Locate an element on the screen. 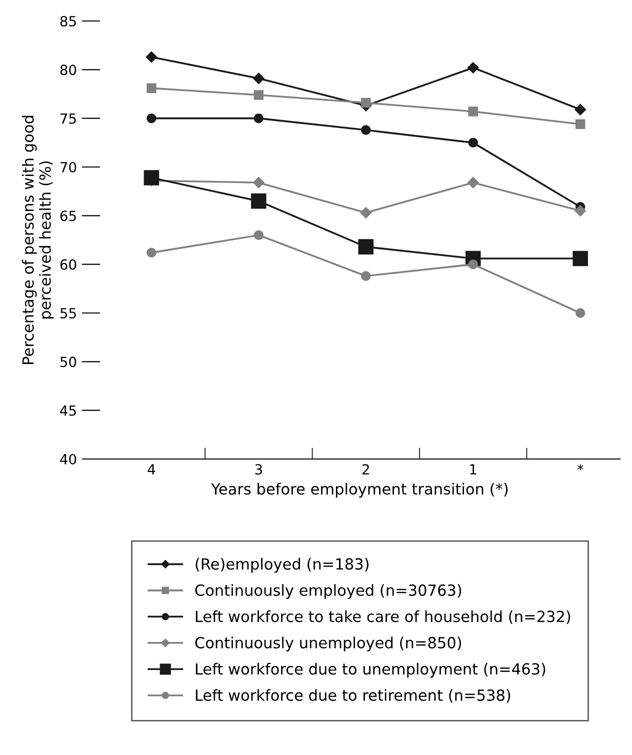 This screenshot has width=632, height=755. x-tick-label: 3 is located at coordinates (258, 469).